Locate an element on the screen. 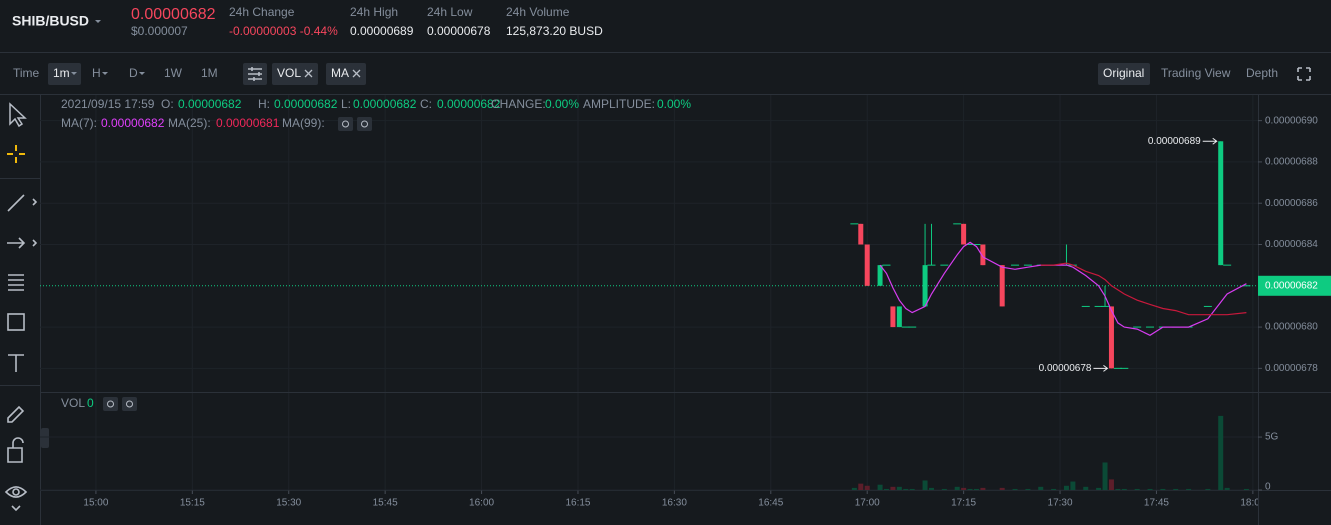 This screenshot has width=1331, height=525. y-tick-label: 0.00000684 is located at coordinates (1291, 244).